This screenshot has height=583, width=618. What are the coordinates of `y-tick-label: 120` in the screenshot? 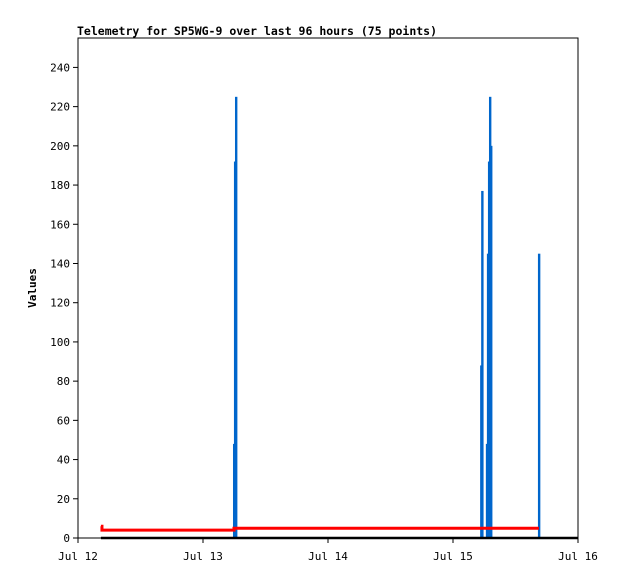 It's located at (60, 303).